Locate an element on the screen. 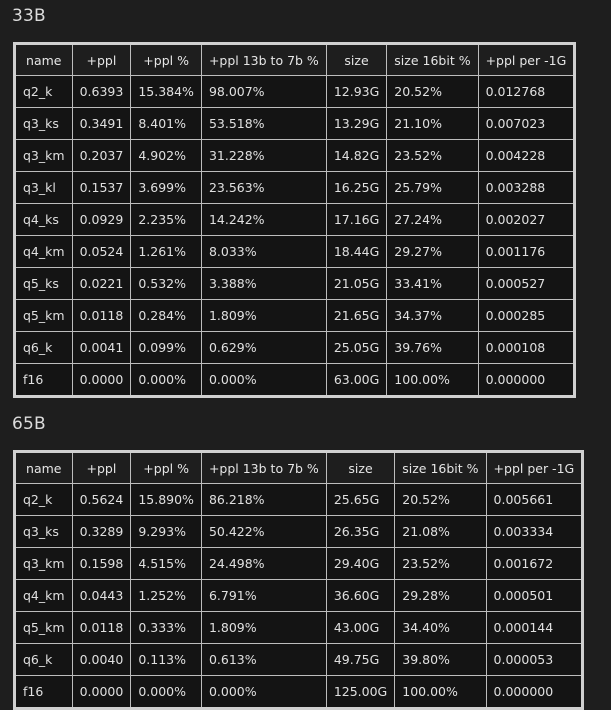 Image resolution: width=611 pixels, height=710 pixels. table-cell: 0.629% is located at coordinates (263, 347).